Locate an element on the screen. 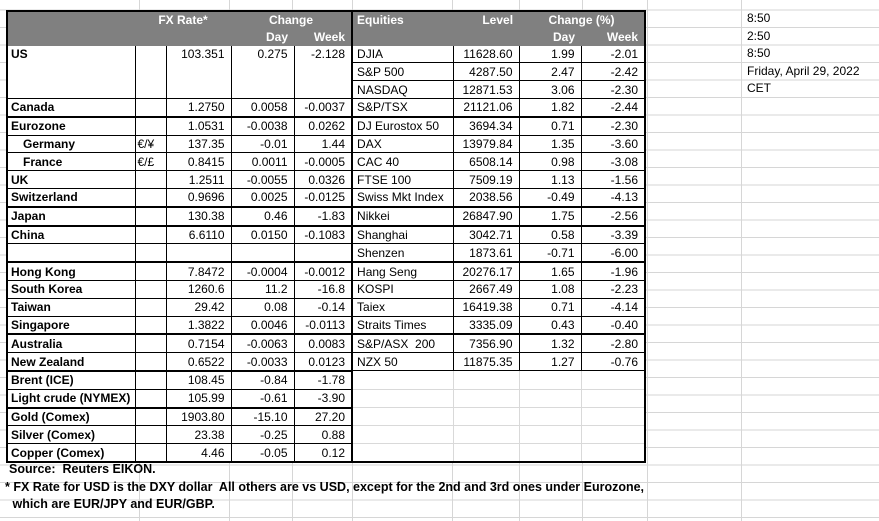 The image size is (879, 521). equity-level-cell: 20276.17 is located at coordinates (486, 271).